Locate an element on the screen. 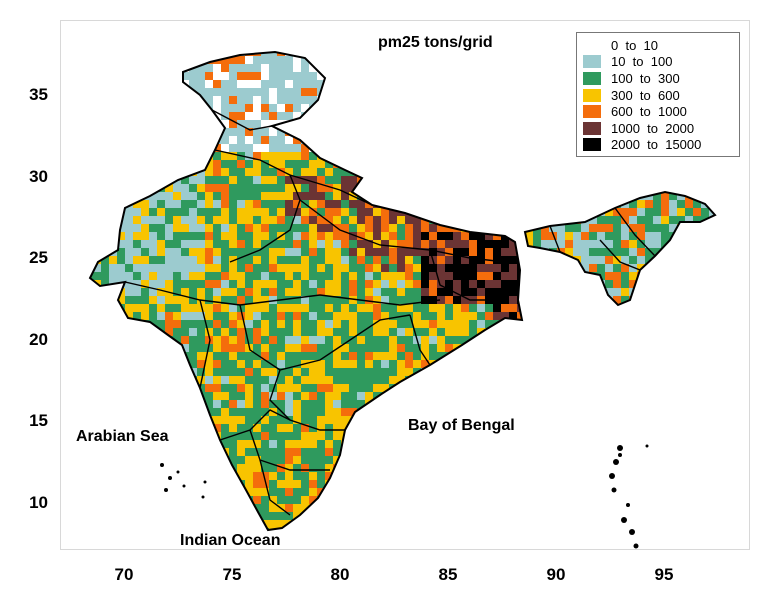  legend-item: 300 to 600 is located at coordinates (658, 95).